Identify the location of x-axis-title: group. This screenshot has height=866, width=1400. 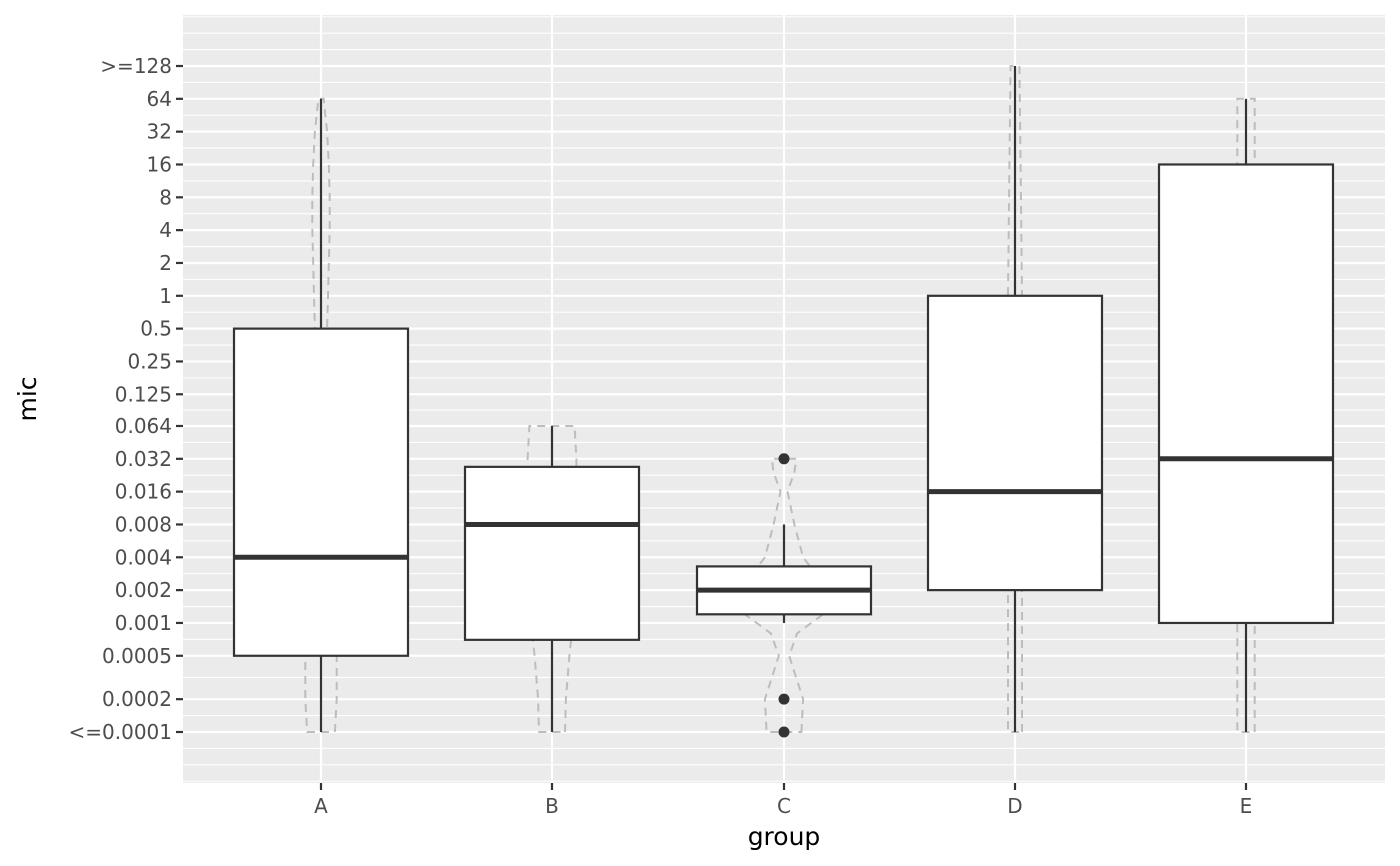
(784, 836).